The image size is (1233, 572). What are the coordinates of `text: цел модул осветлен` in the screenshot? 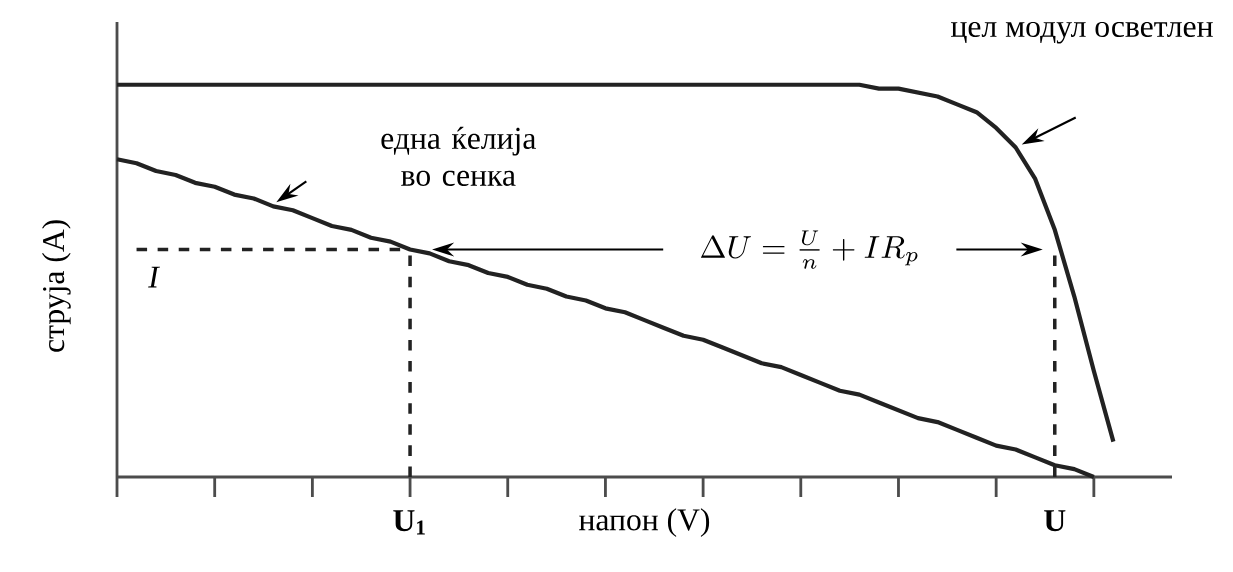 It's located at (1082, 32).